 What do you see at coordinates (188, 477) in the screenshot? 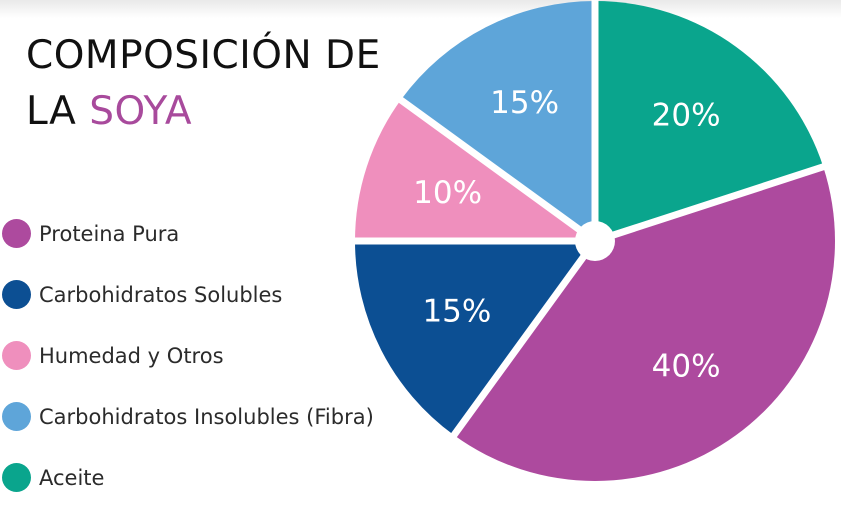
I see `legend-item-aceite: Aceite` at bounding box center [188, 477].